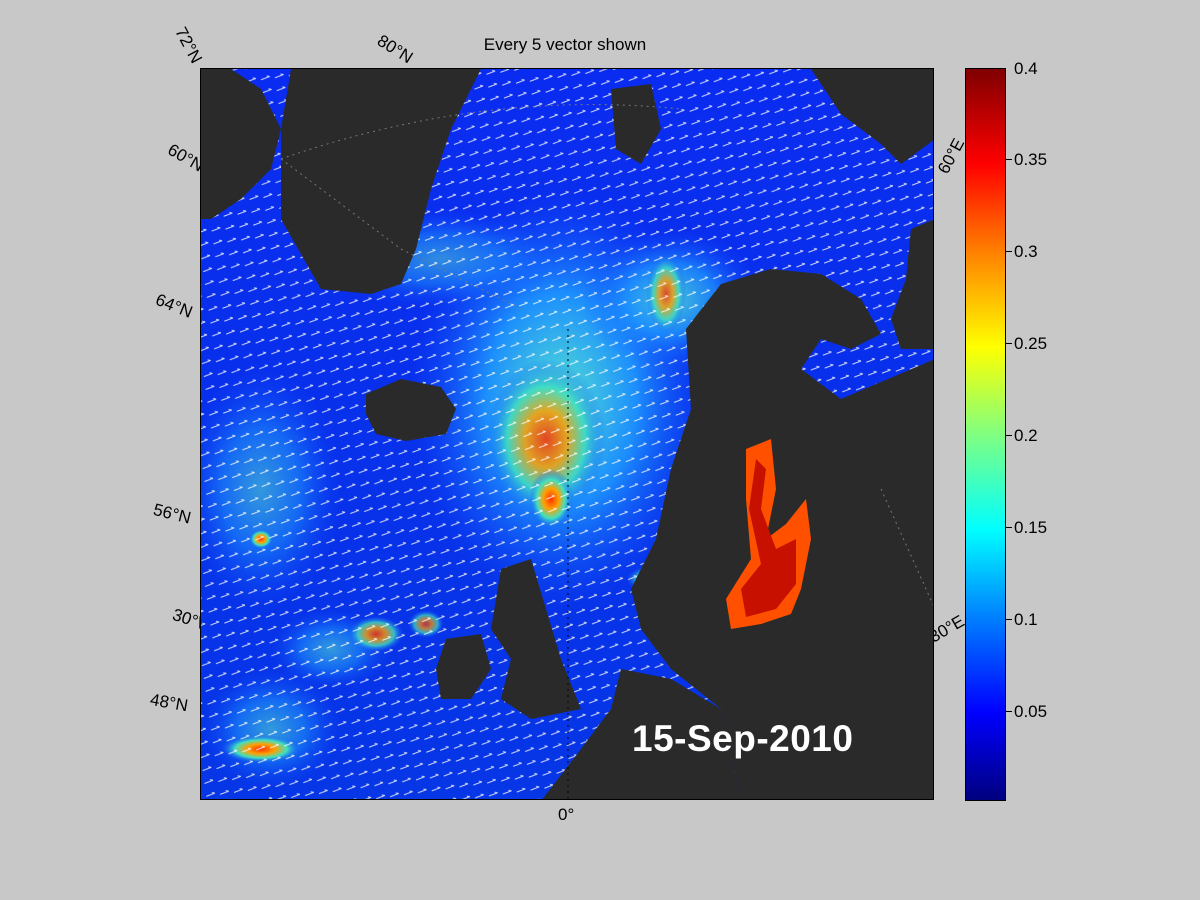 This screenshot has height=900, width=1200. I want to click on date-stamp: 15-Sep-2010, so click(743, 738).